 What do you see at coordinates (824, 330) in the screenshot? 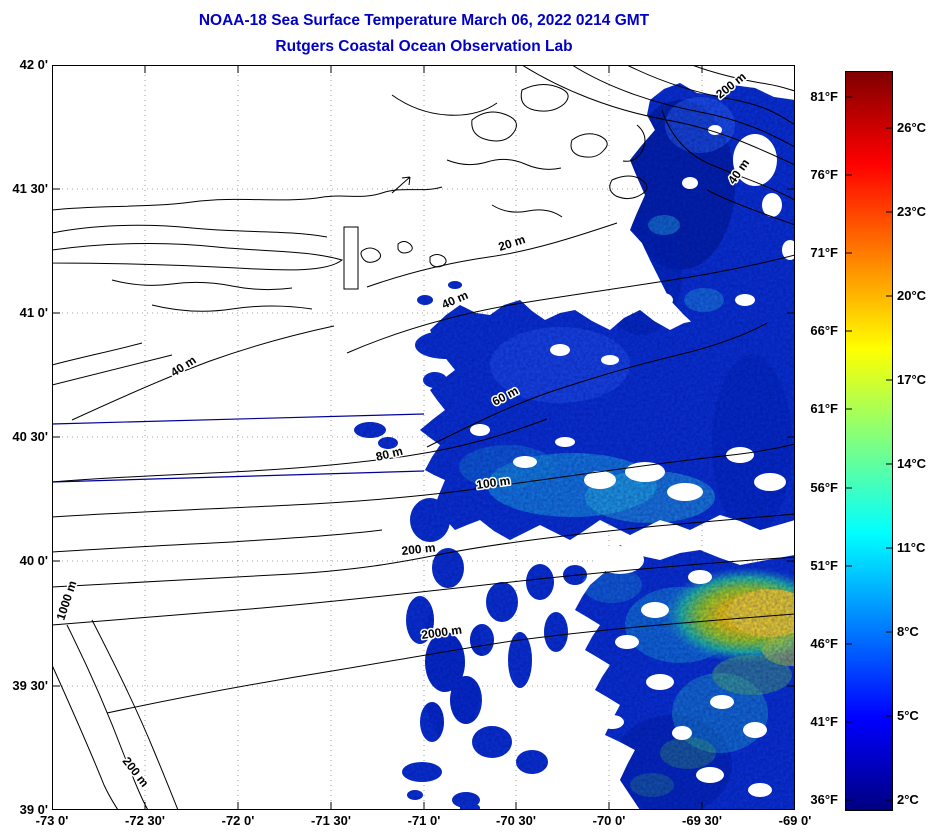
I see `colorbar-f-label: 66°F` at bounding box center [824, 330].